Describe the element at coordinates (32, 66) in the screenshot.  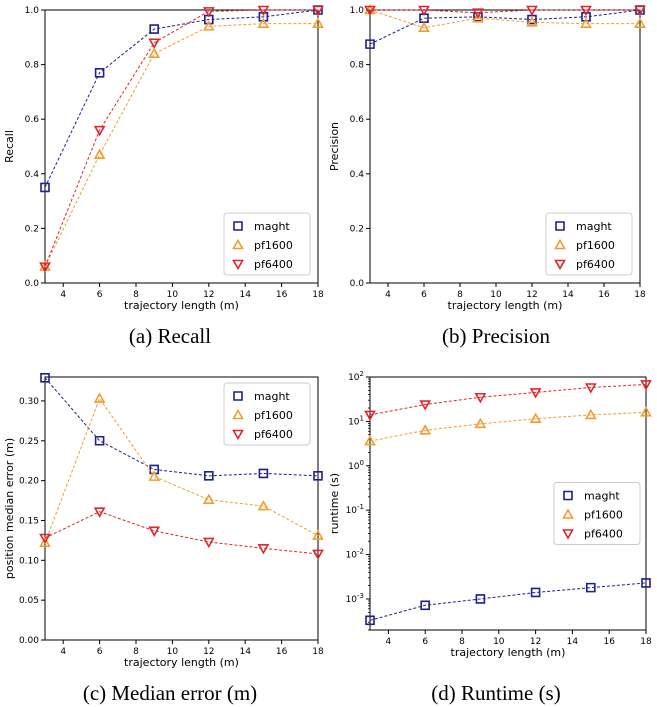
I see `y-tick-label: 0.8` at that location.